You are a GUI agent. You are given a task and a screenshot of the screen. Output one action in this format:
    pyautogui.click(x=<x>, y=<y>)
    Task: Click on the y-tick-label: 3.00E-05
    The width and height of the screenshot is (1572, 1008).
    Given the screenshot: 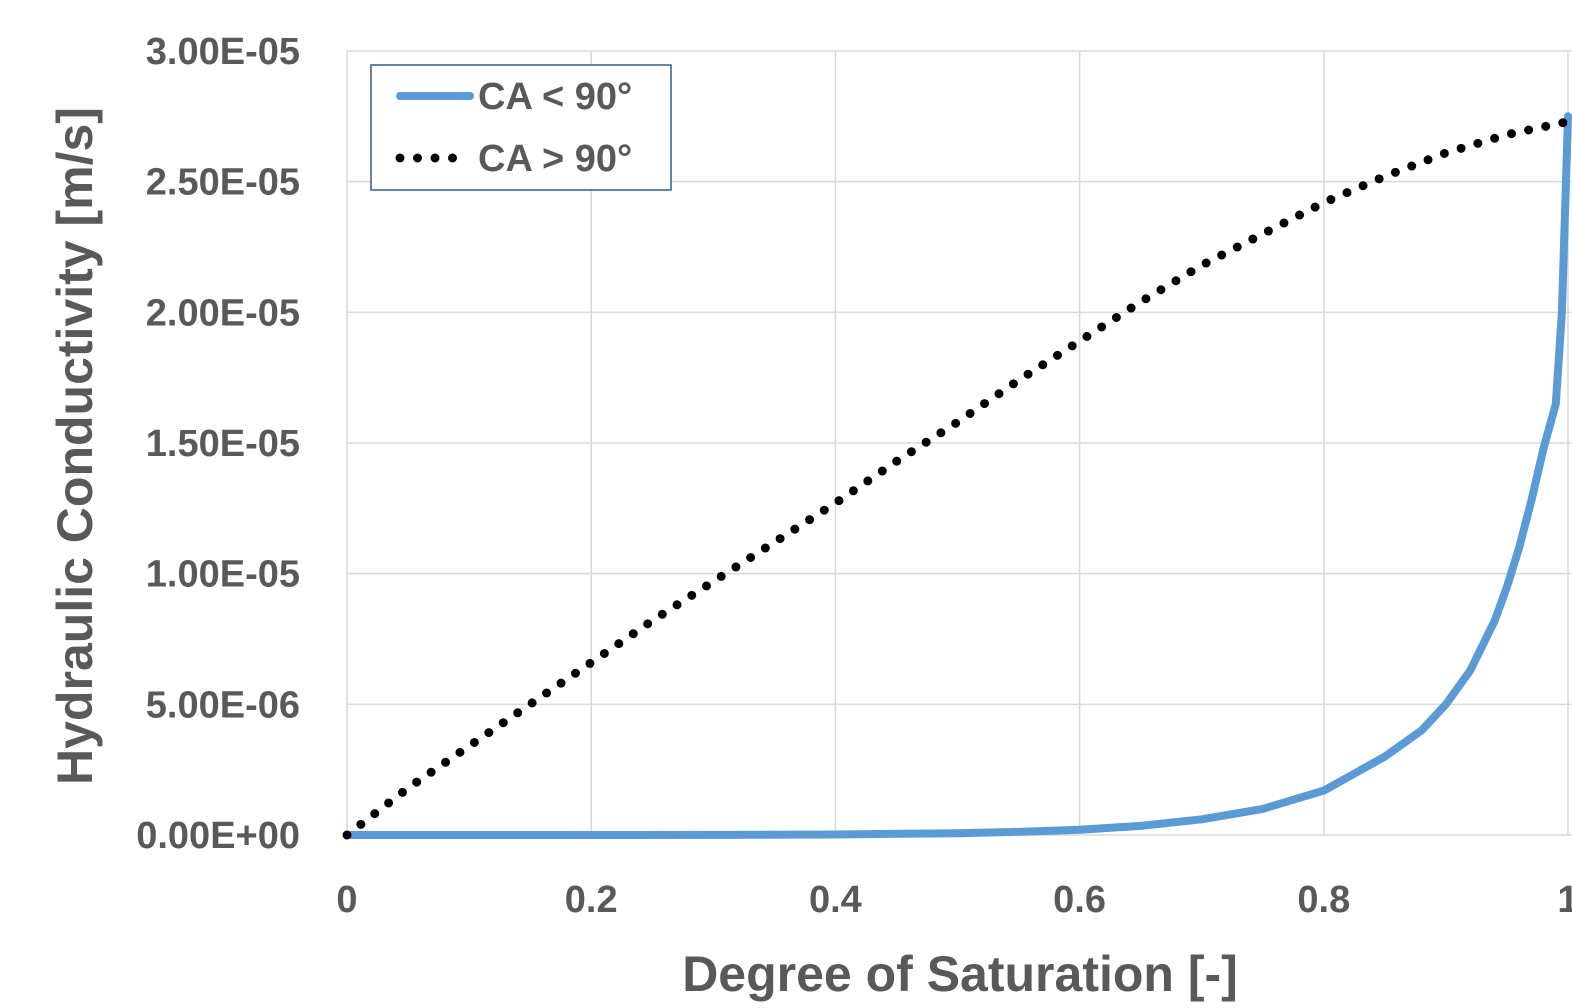 What is the action you would take?
    pyautogui.click(x=223, y=52)
    